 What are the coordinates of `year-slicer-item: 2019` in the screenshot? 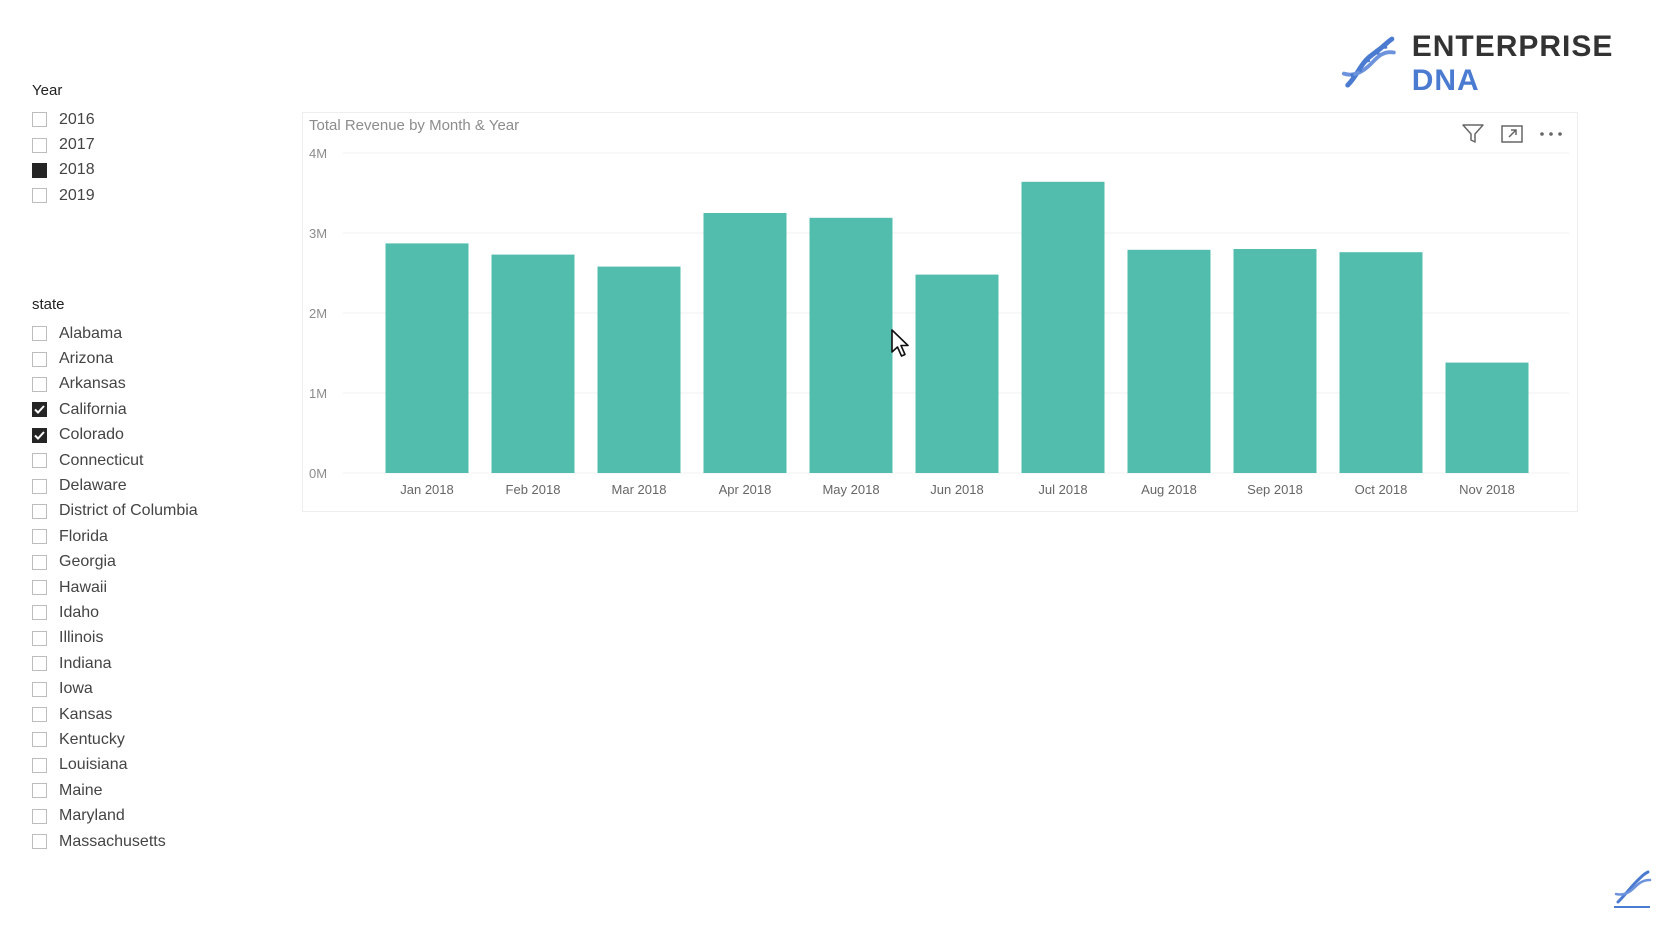 It's located at (63, 195).